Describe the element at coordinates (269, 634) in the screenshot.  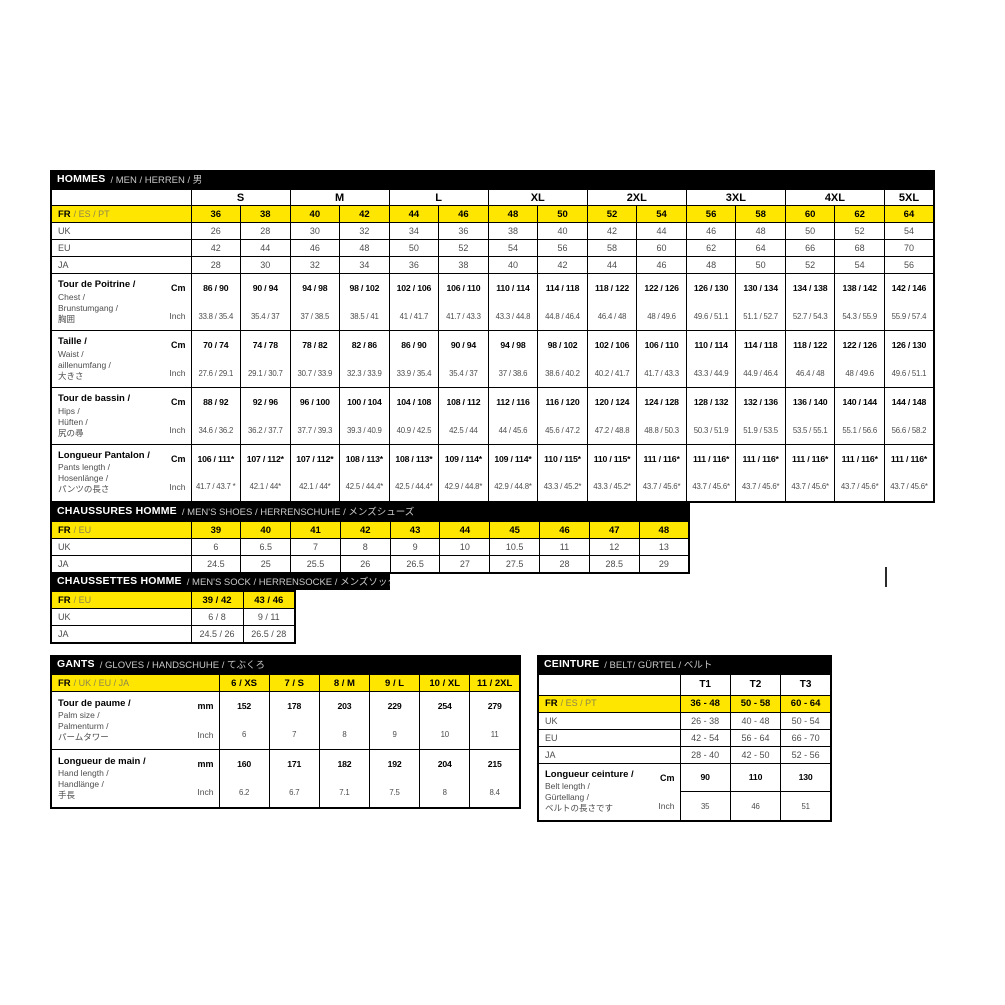
I see `socks-size-value: 26.5 / 28` at that location.